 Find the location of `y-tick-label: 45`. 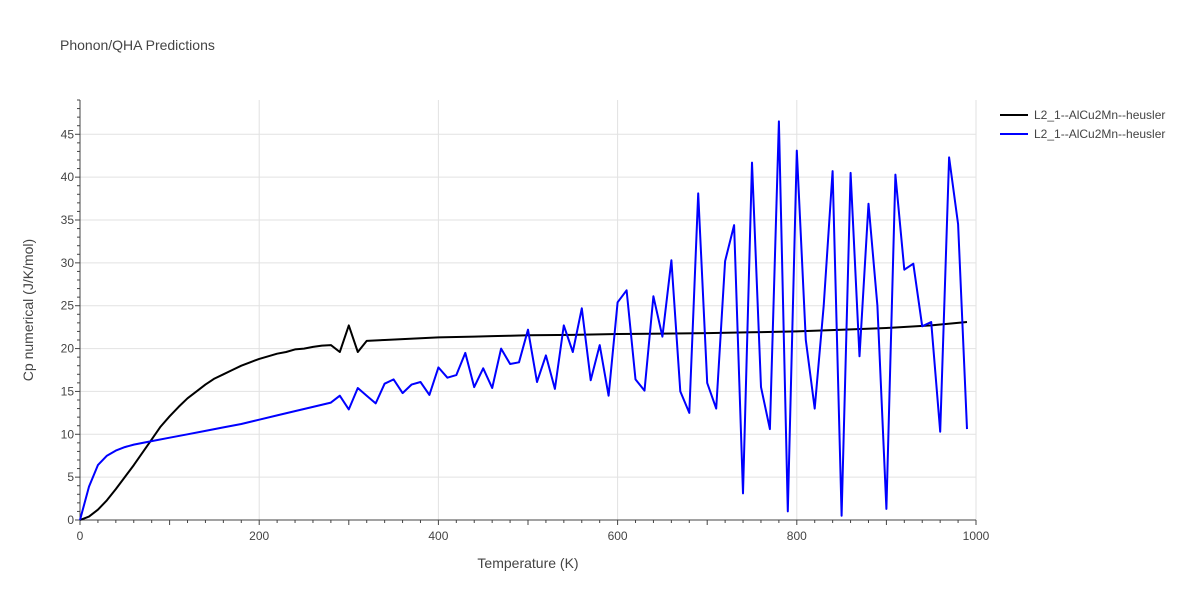

y-tick-label: 45 is located at coordinates (68, 134).